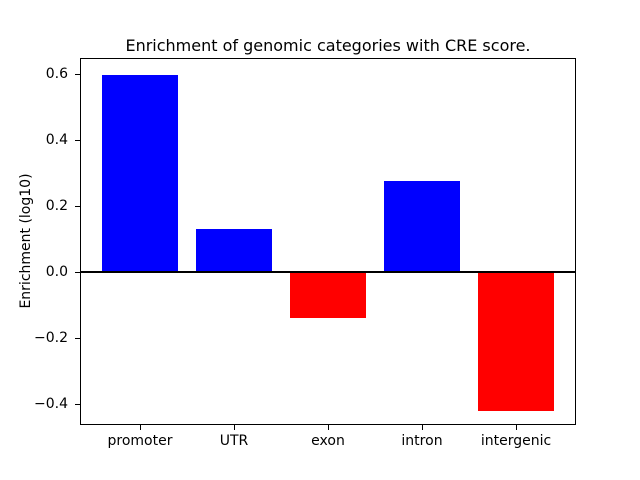 This screenshot has width=640, height=480. What do you see at coordinates (51, 404) in the screenshot?
I see `y-tick-label: −0.4` at bounding box center [51, 404].